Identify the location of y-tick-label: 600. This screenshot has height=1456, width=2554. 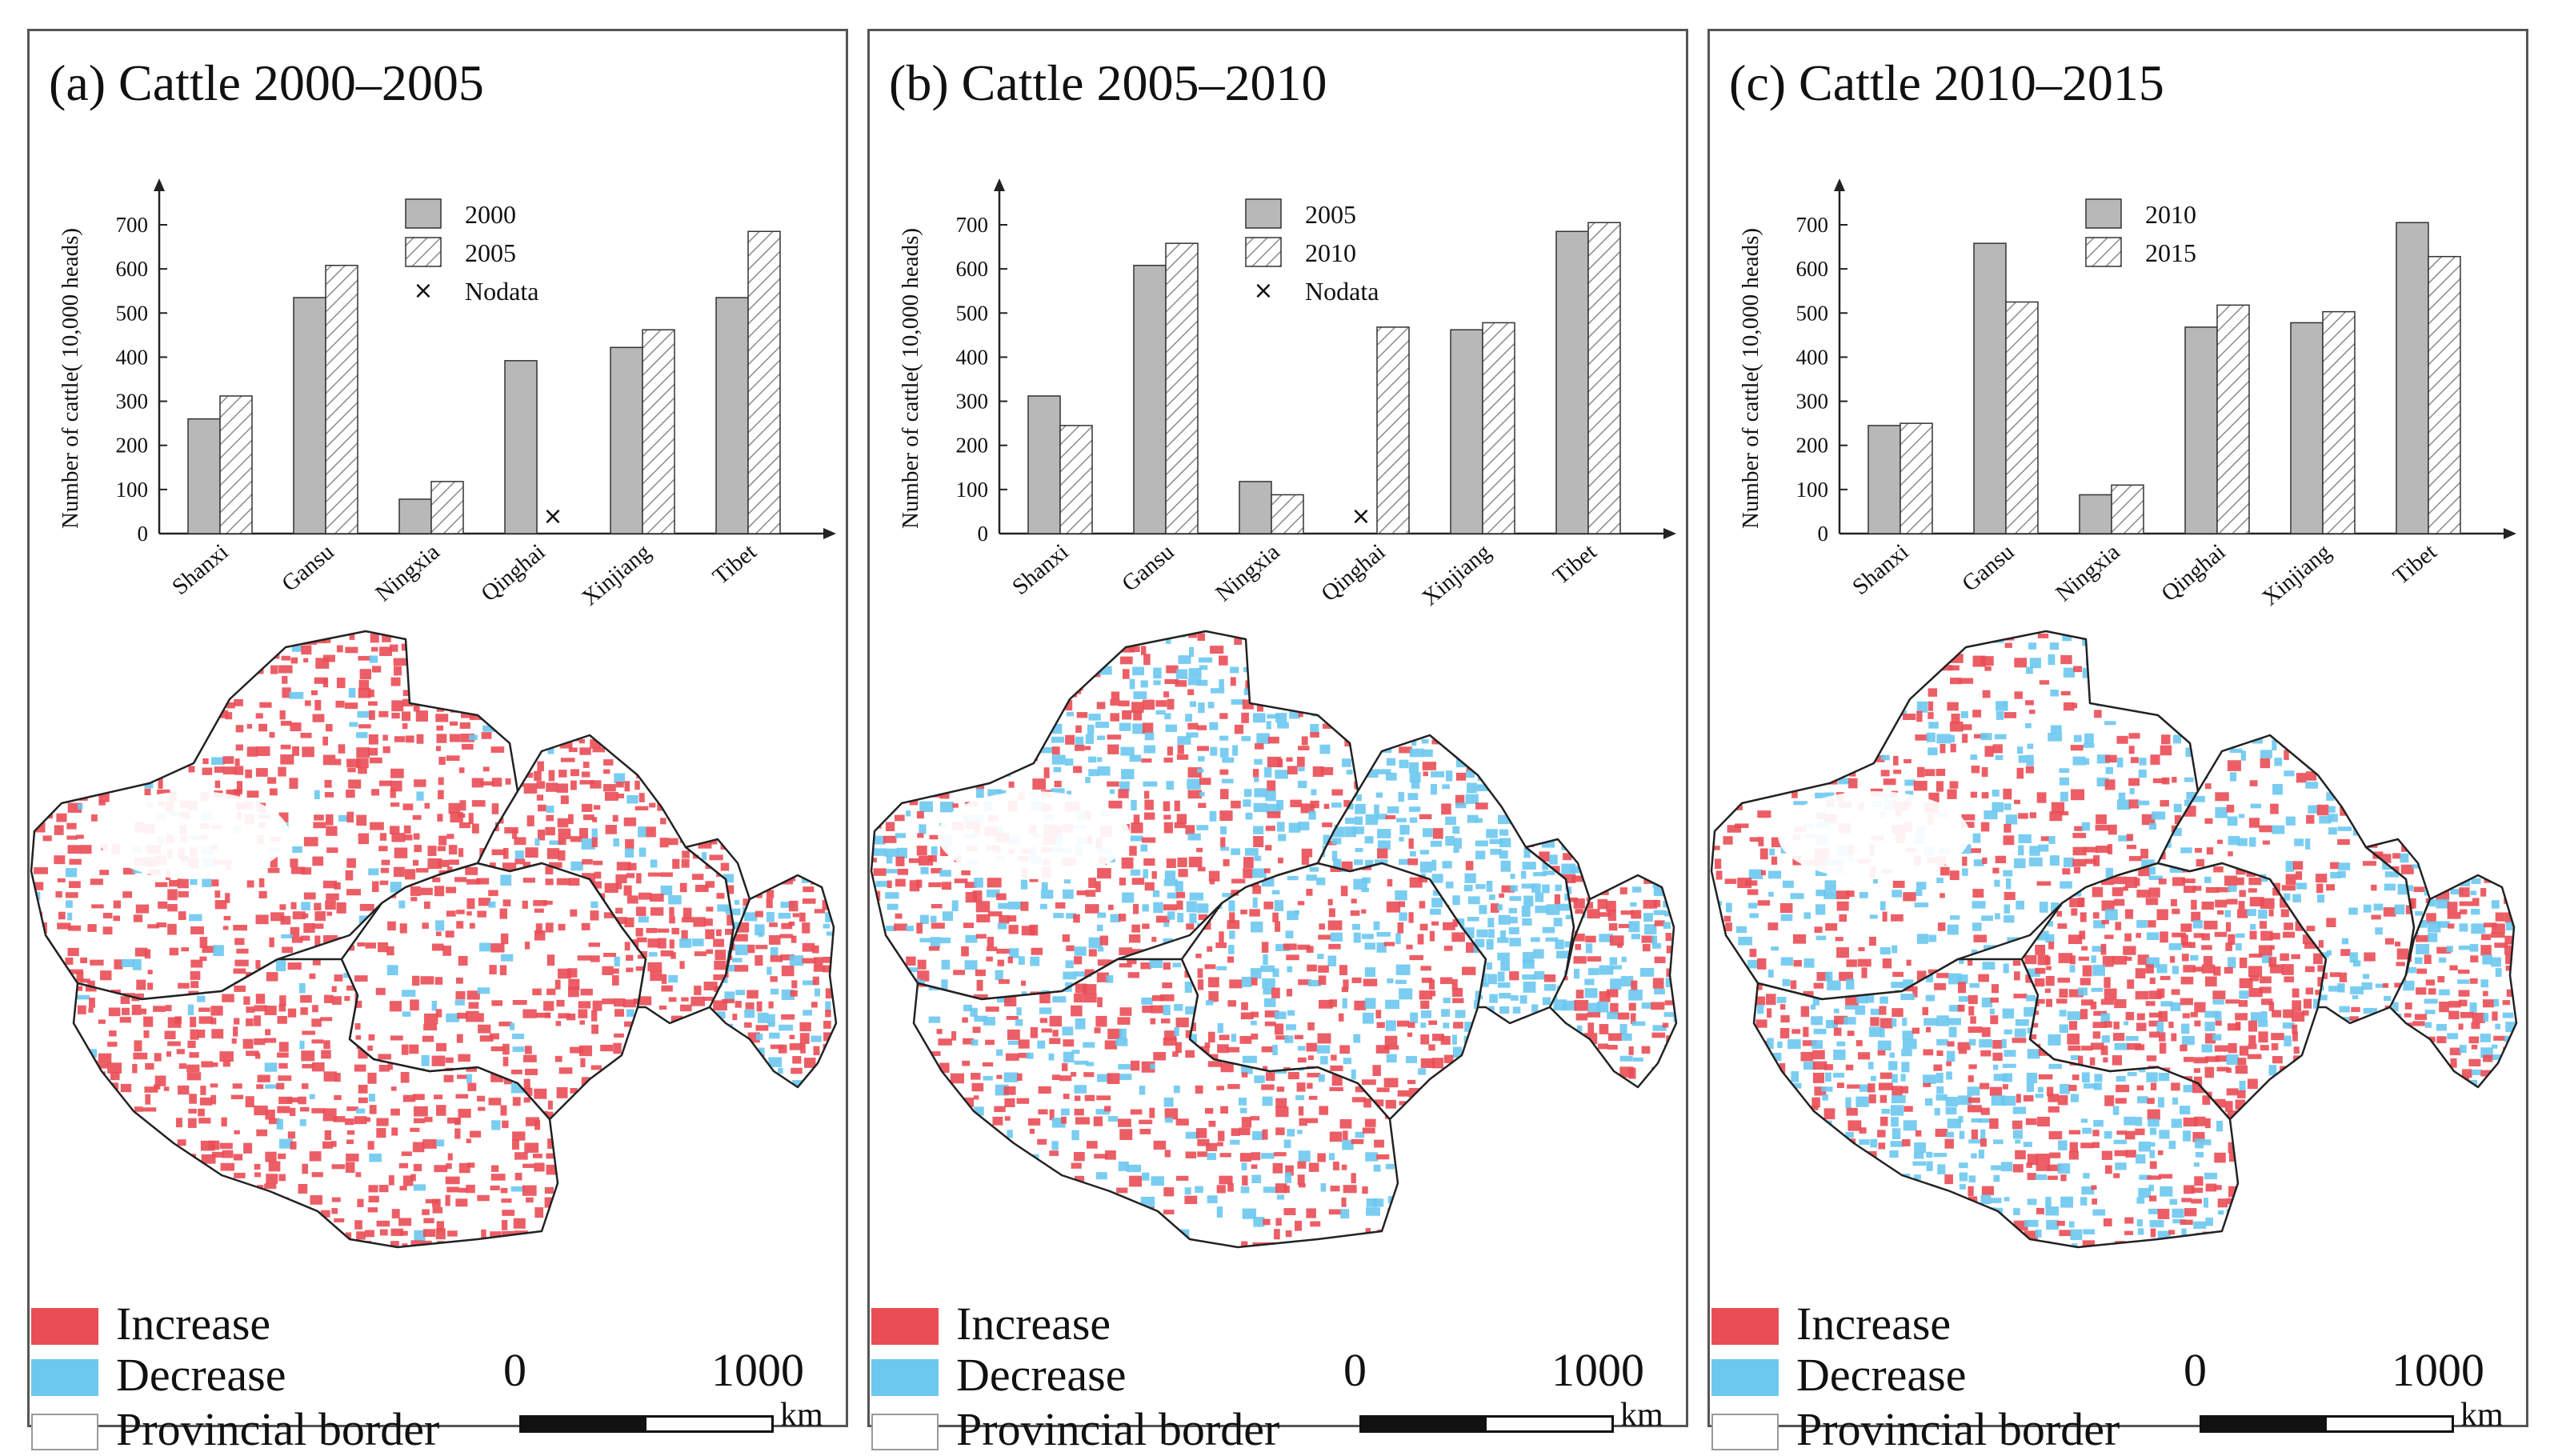
(132, 269).